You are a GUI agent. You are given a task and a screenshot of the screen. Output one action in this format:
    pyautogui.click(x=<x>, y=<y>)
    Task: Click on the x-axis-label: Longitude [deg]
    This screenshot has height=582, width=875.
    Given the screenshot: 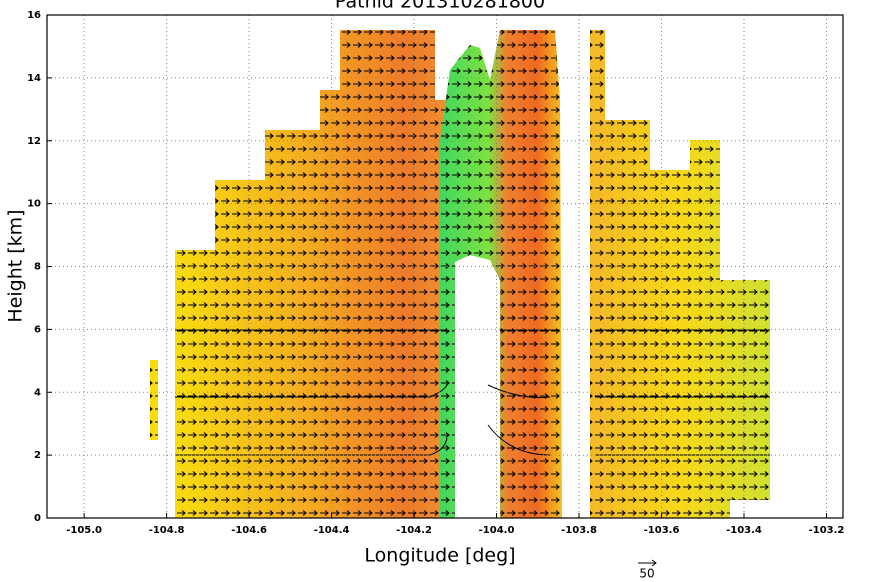 What is the action you would take?
    pyautogui.click(x=439, y=556)
    